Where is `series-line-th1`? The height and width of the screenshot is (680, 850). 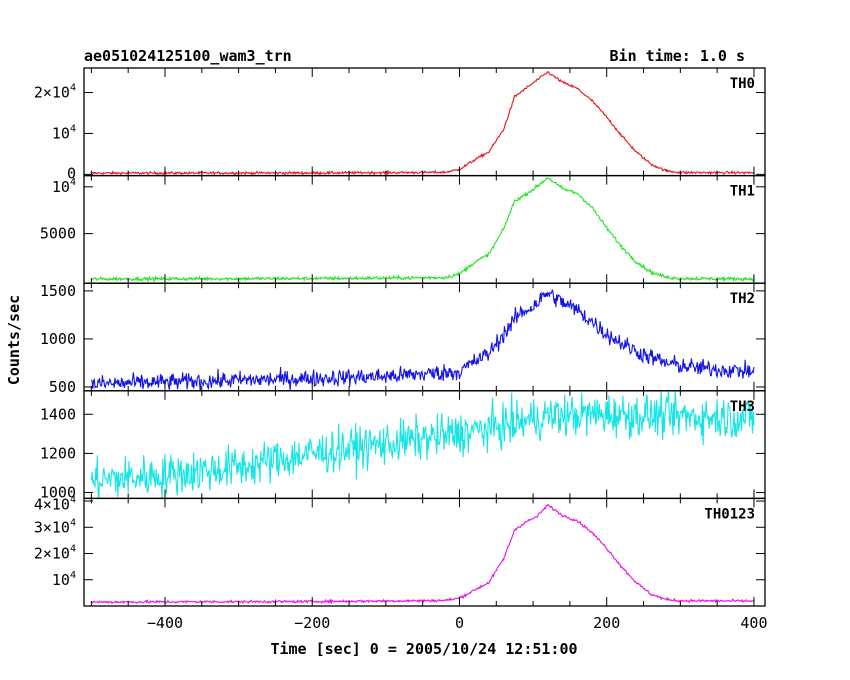
series-line-th1 is located at coordinates (422, 230).